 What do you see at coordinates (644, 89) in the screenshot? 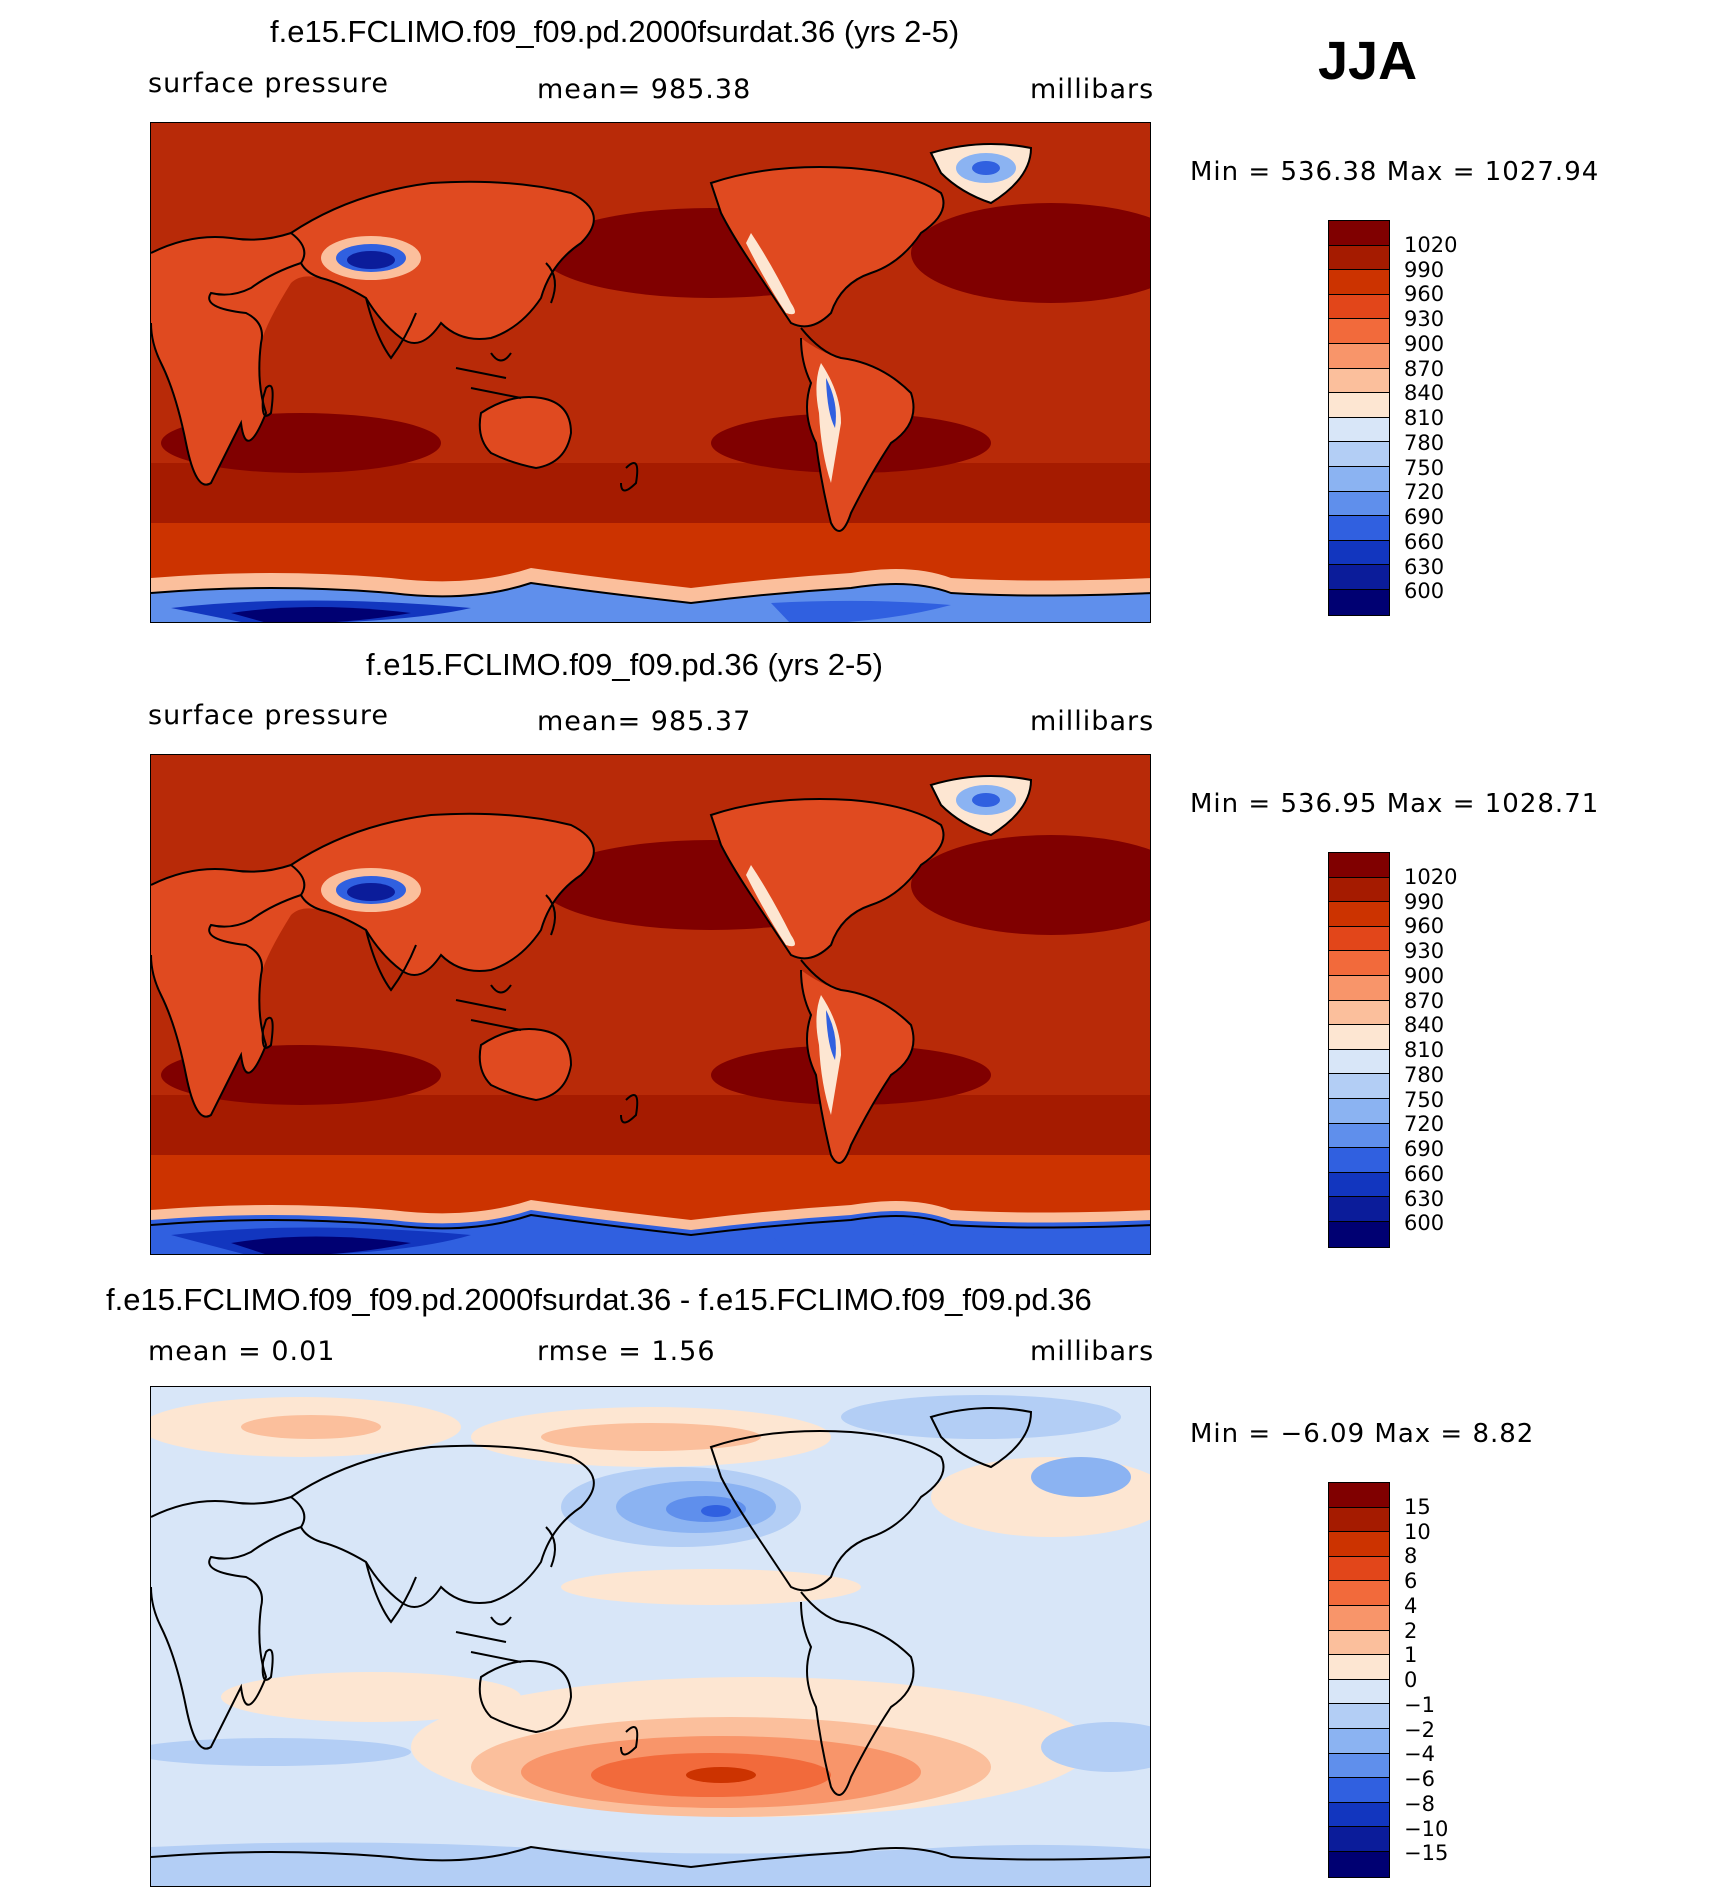
I see `panel1-mean-label: mean= 985.38` at bounding box center [644, 89].